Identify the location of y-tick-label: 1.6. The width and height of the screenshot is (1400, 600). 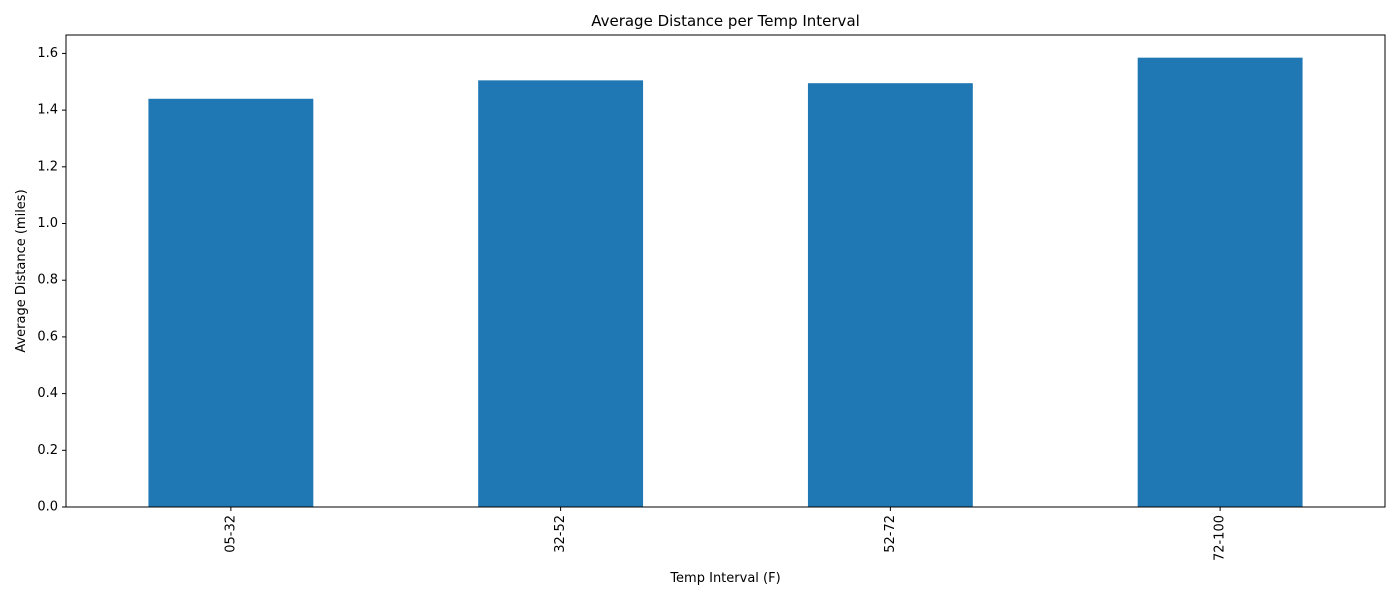
(47, 53).